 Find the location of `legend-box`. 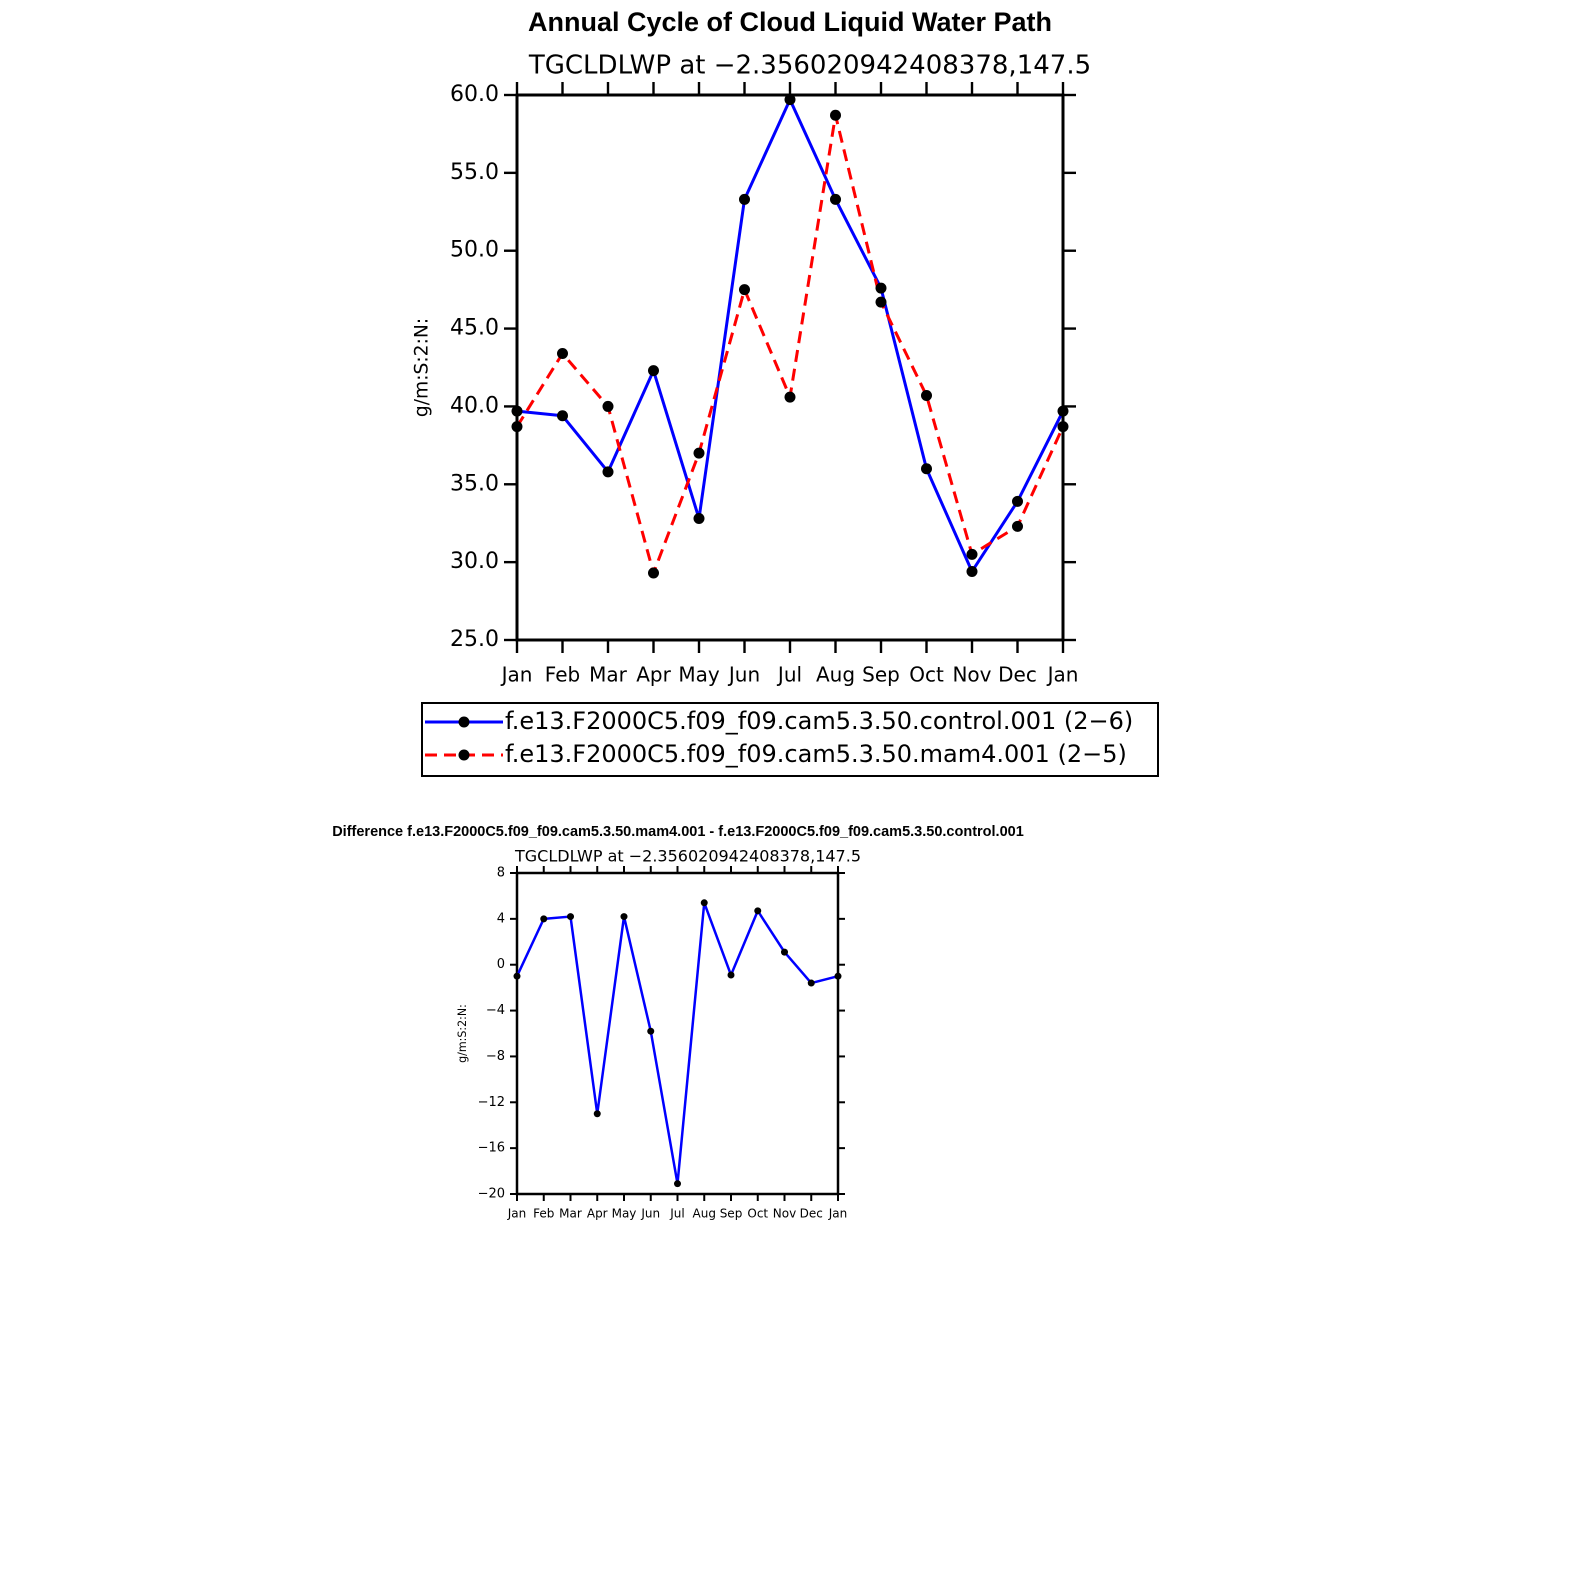

legend-box is located at coordinates (790, 739).